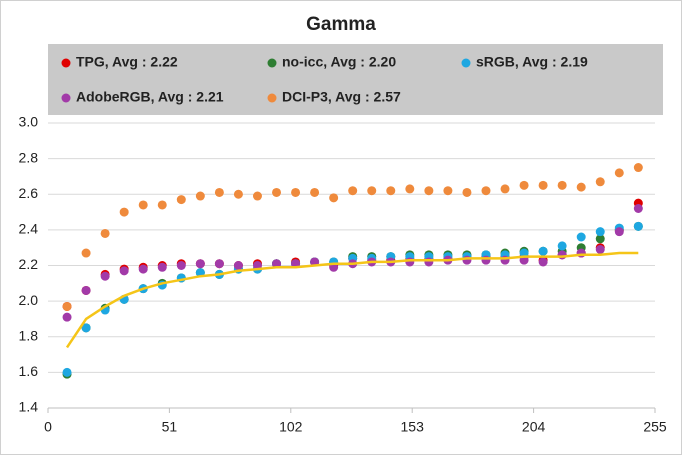 The image size is (682, 455). Describe the element at coordinates (291, 427) in the screenshot. I see `x-tick-label: 102` at that location.